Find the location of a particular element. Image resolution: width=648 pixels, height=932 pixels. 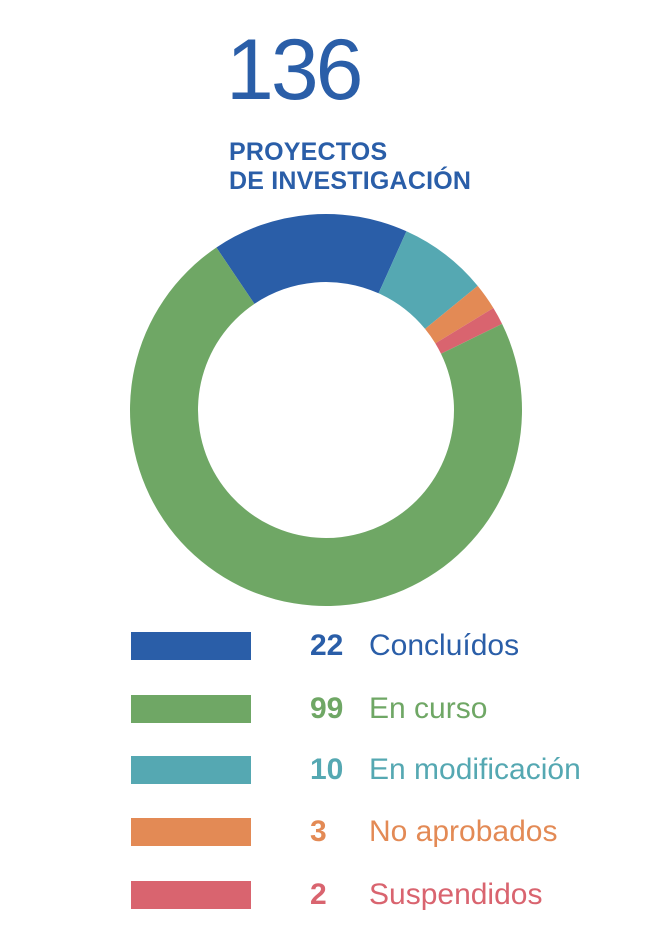

slice-concluidos is located at coordinates (311, 259).